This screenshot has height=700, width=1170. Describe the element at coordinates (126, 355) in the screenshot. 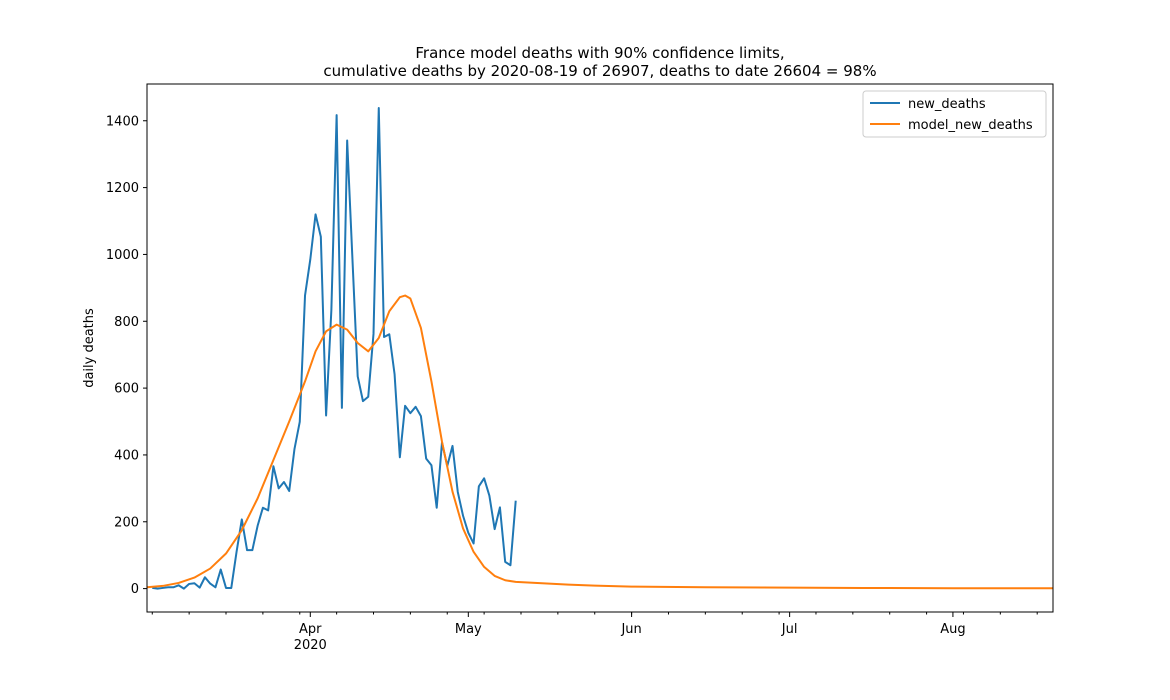

I see `y-axis: 0 200 400 600 800 1000 1200 1400` at that location.